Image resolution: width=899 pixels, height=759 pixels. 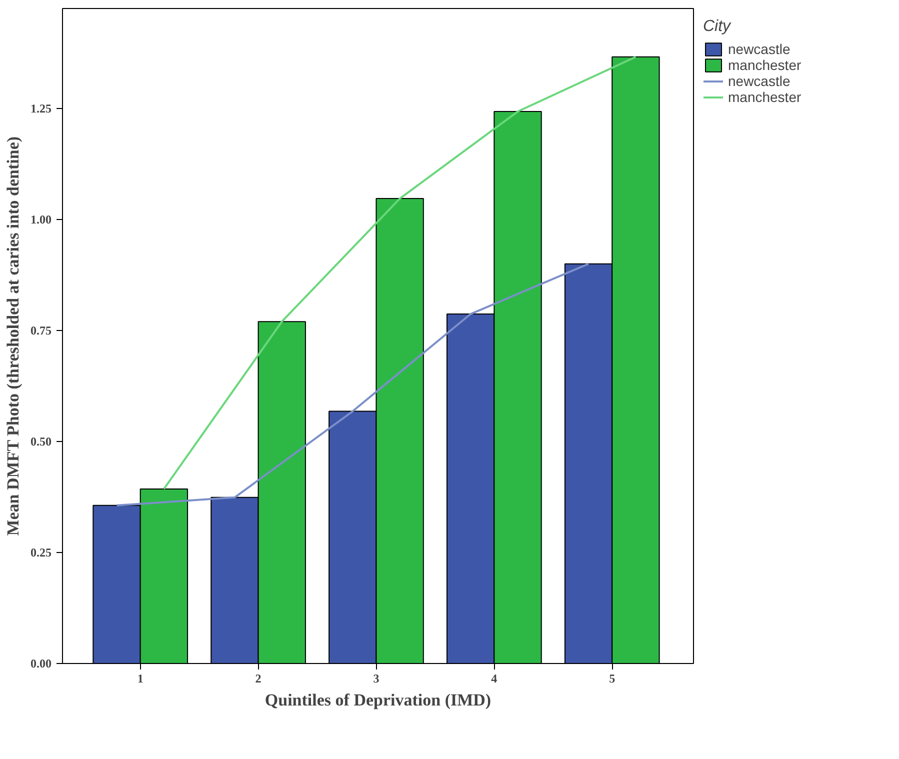 I want to click on x-tick-label: 2, so click(x=258, y=679).